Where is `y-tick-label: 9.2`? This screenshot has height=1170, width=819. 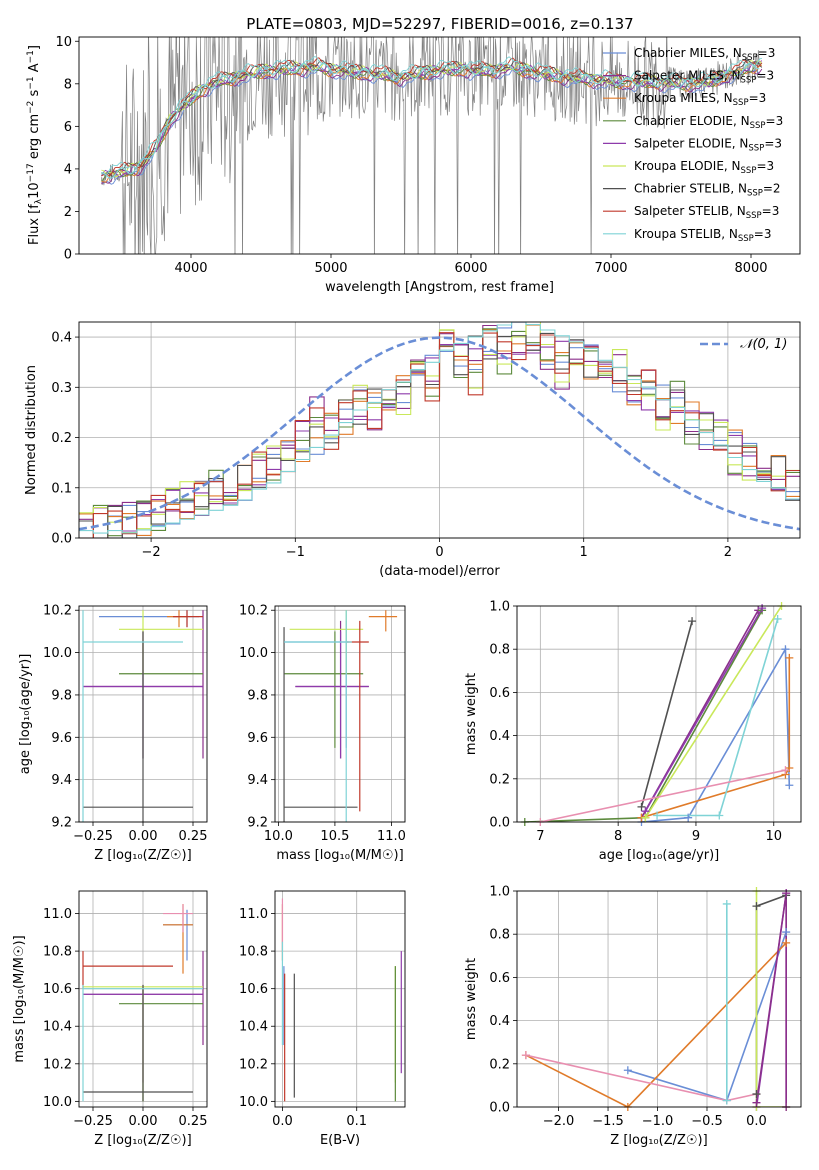
y-tick-label: 9.2 is located at coordinates (257, 823).